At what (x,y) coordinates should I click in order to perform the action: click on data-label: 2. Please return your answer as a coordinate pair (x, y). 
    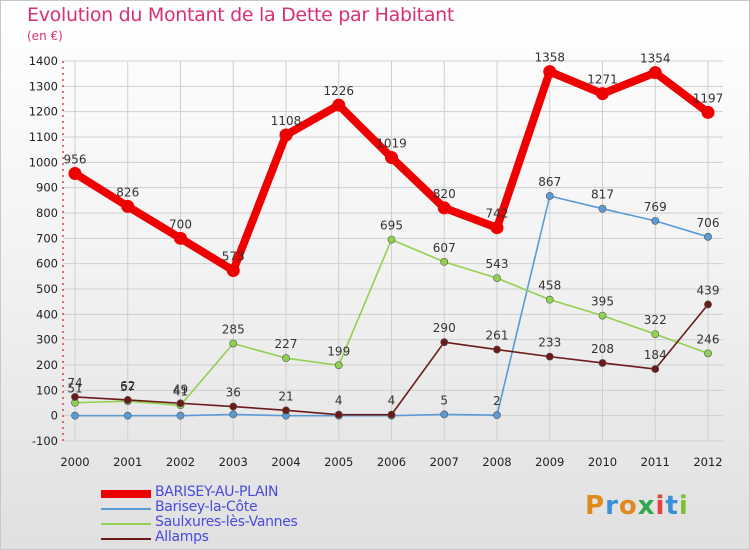
    Looking at the image, I should click on (497, 401).